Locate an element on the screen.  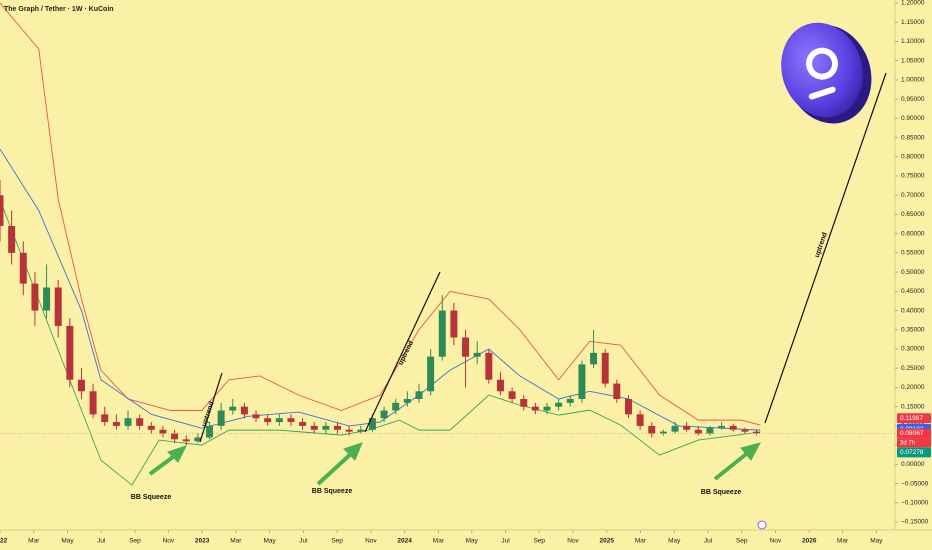
y-tick-label: 0.40000 is located at coordinates (913, 310).